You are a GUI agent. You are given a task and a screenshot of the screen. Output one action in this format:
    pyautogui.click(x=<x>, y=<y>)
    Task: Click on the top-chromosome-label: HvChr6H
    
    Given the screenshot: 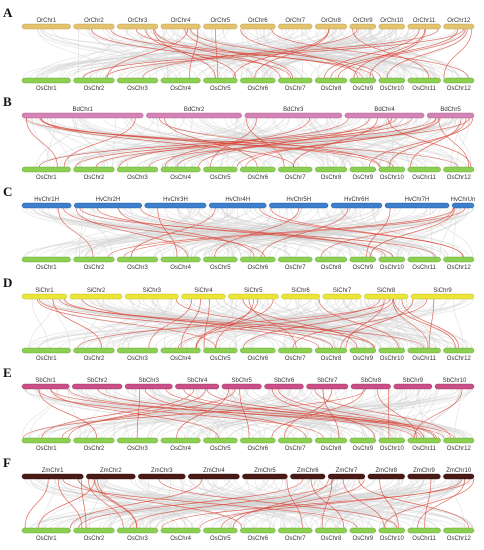 What is the action you would take?
    pyautogui.click(x=356, y=200)
    